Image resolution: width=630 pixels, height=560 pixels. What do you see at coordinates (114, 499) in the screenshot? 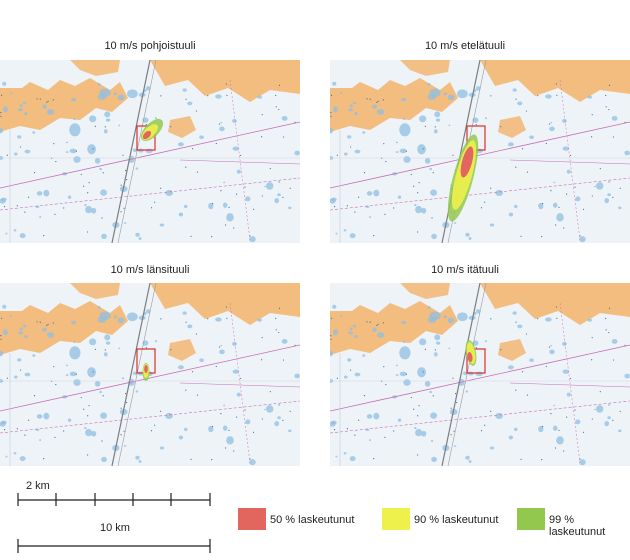
I see `scale-bar-short` at bounding box center [114, 499].